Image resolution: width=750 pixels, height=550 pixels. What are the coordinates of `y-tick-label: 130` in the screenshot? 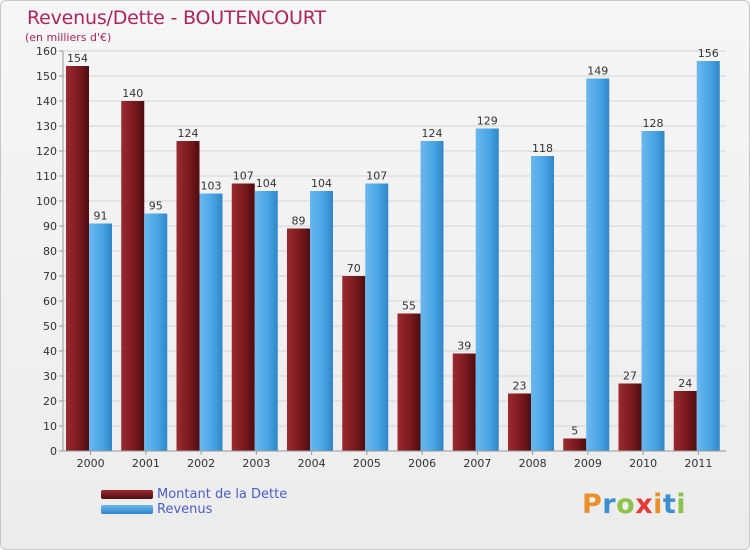 It's located at (46, 126).